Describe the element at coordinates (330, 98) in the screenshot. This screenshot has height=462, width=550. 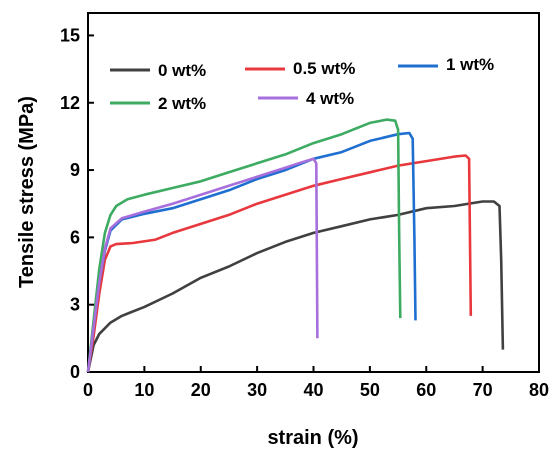
I see `legend-label-4wt: 4 wt%` at that location.